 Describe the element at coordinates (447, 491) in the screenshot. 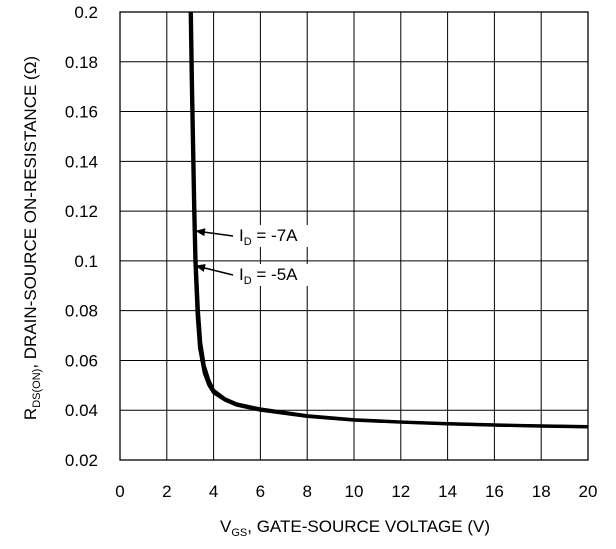

I see `x-tick-label: 14` at that location.